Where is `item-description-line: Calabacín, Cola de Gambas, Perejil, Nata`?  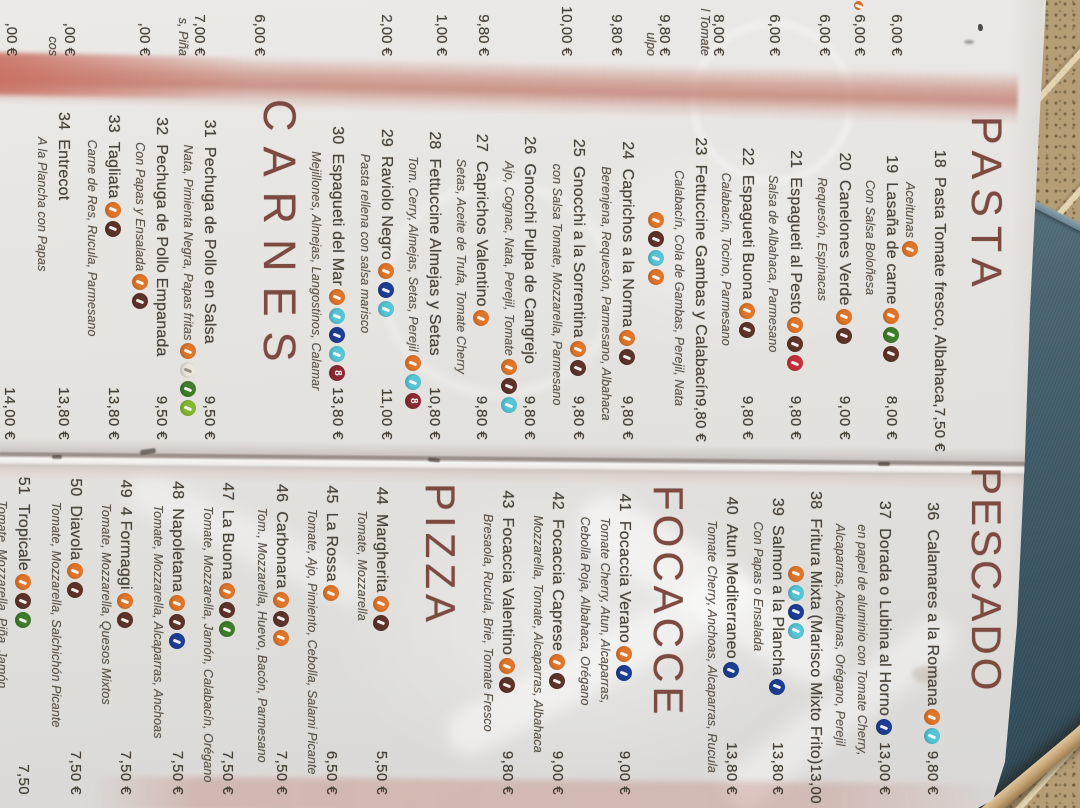 item-description-line: Calabacín, Cola de Gambas, Perejil, Nata is located at coordinates (679, 305).